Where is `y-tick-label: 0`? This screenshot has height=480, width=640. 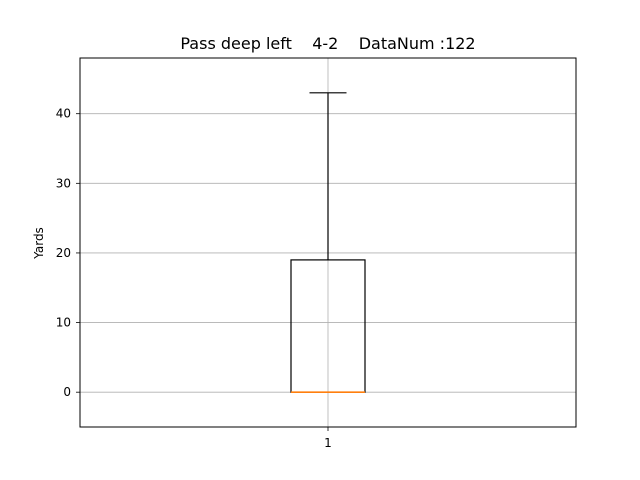 y-tick-label: 0 is located at coordinates (67, 392).